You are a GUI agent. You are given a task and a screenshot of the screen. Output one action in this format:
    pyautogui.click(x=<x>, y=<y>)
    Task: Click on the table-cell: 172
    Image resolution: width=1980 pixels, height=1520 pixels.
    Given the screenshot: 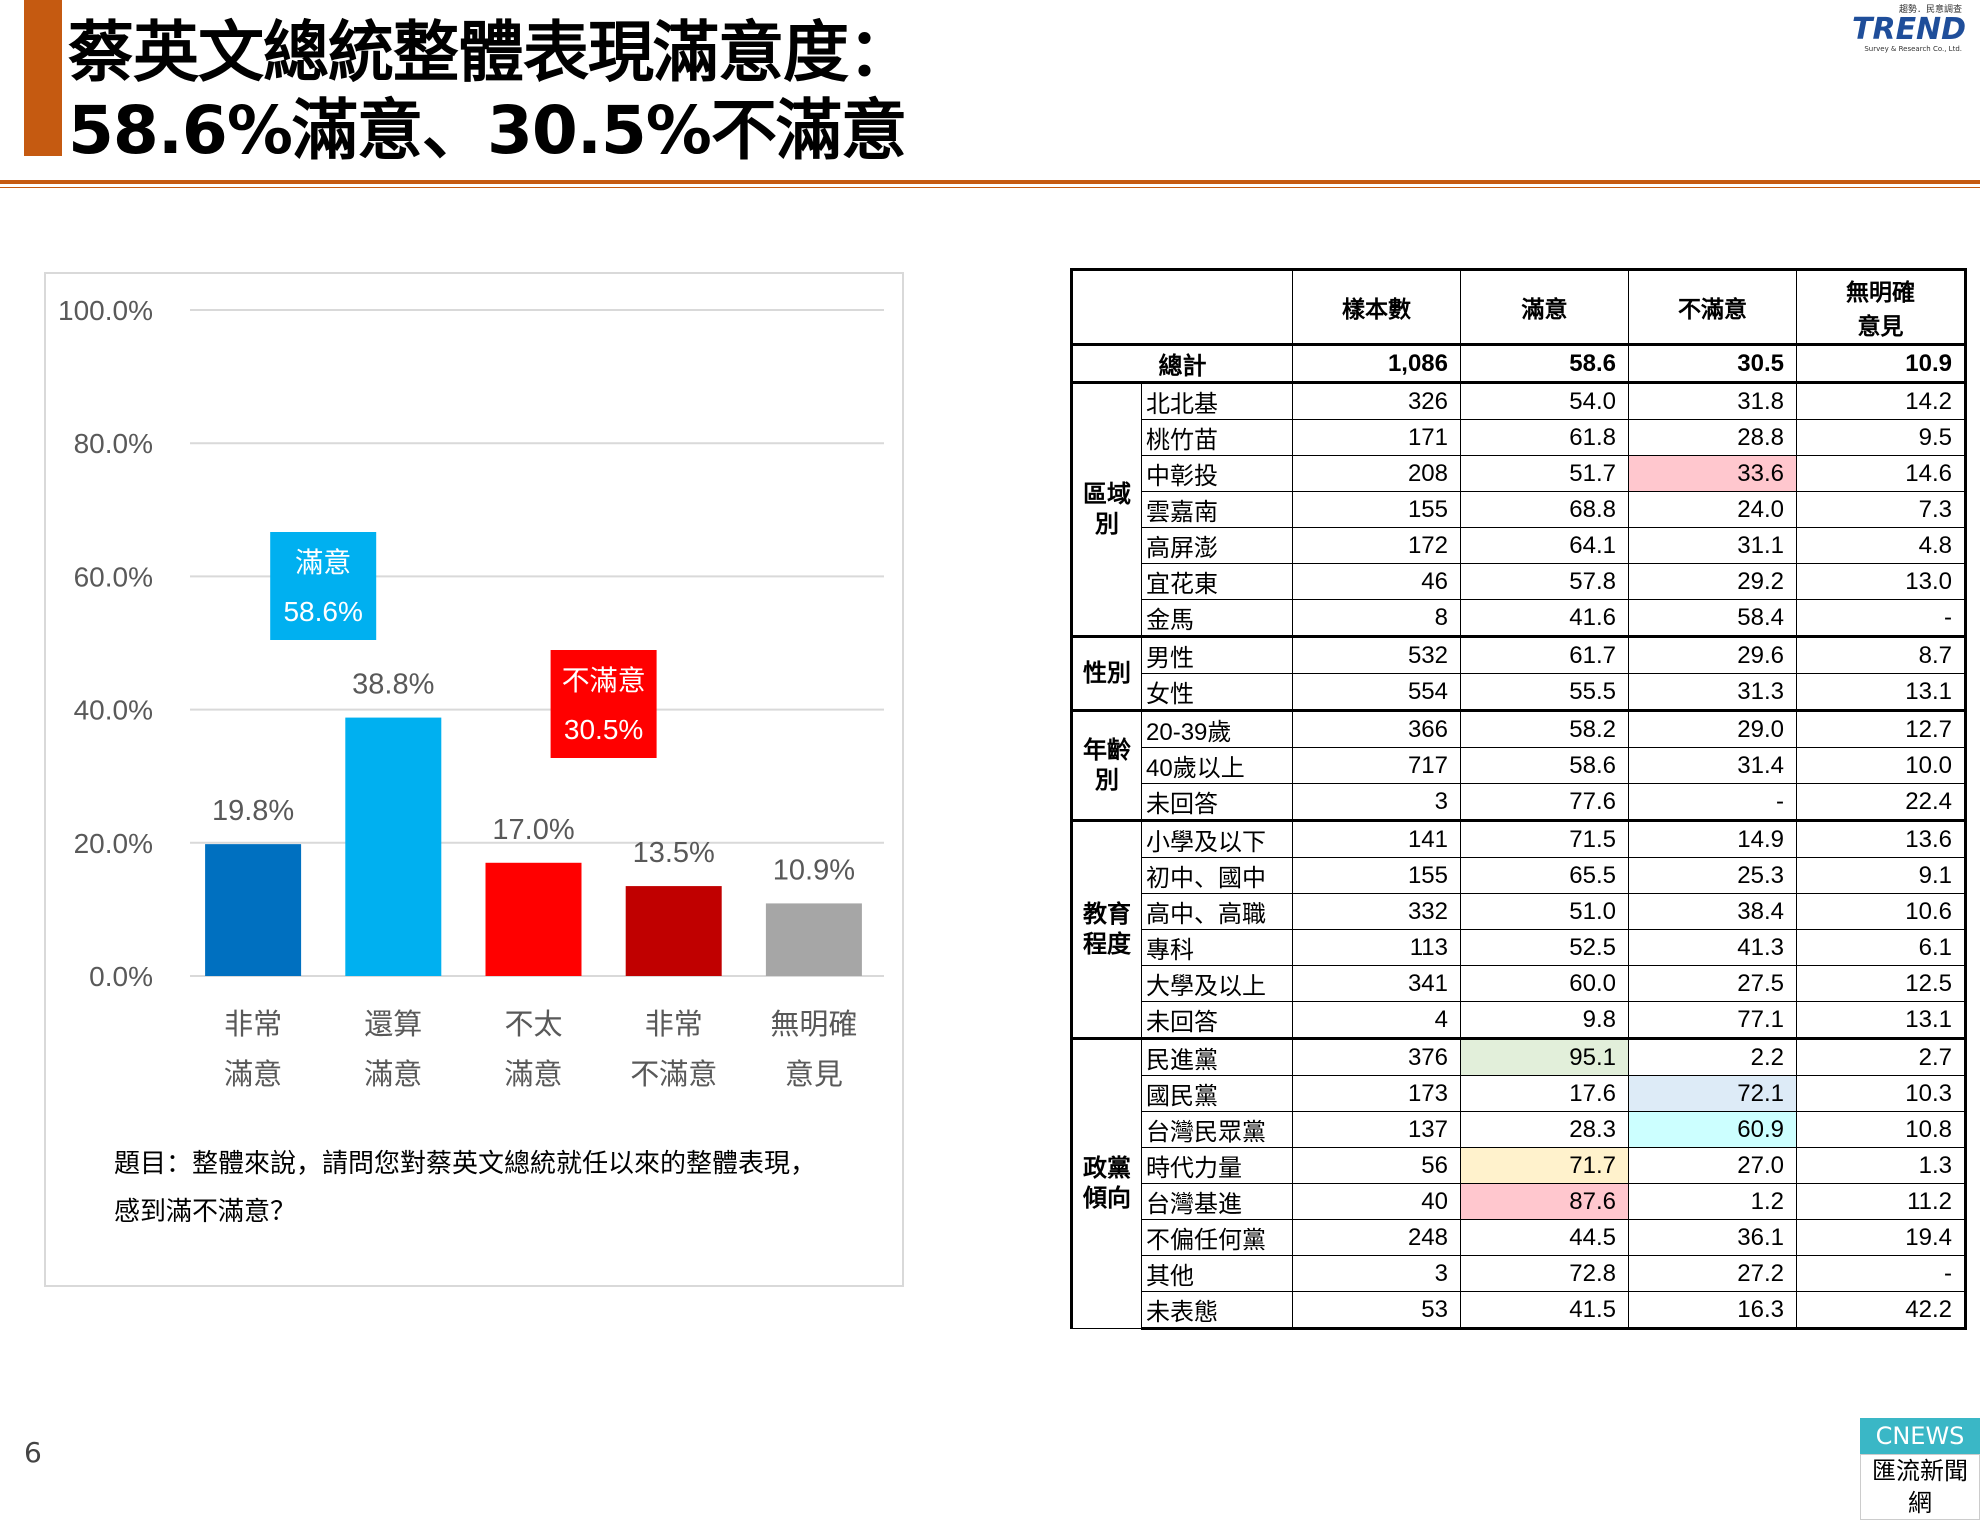 What is the action you would take?
    pyautogui.click(x=1376, y=545)
    